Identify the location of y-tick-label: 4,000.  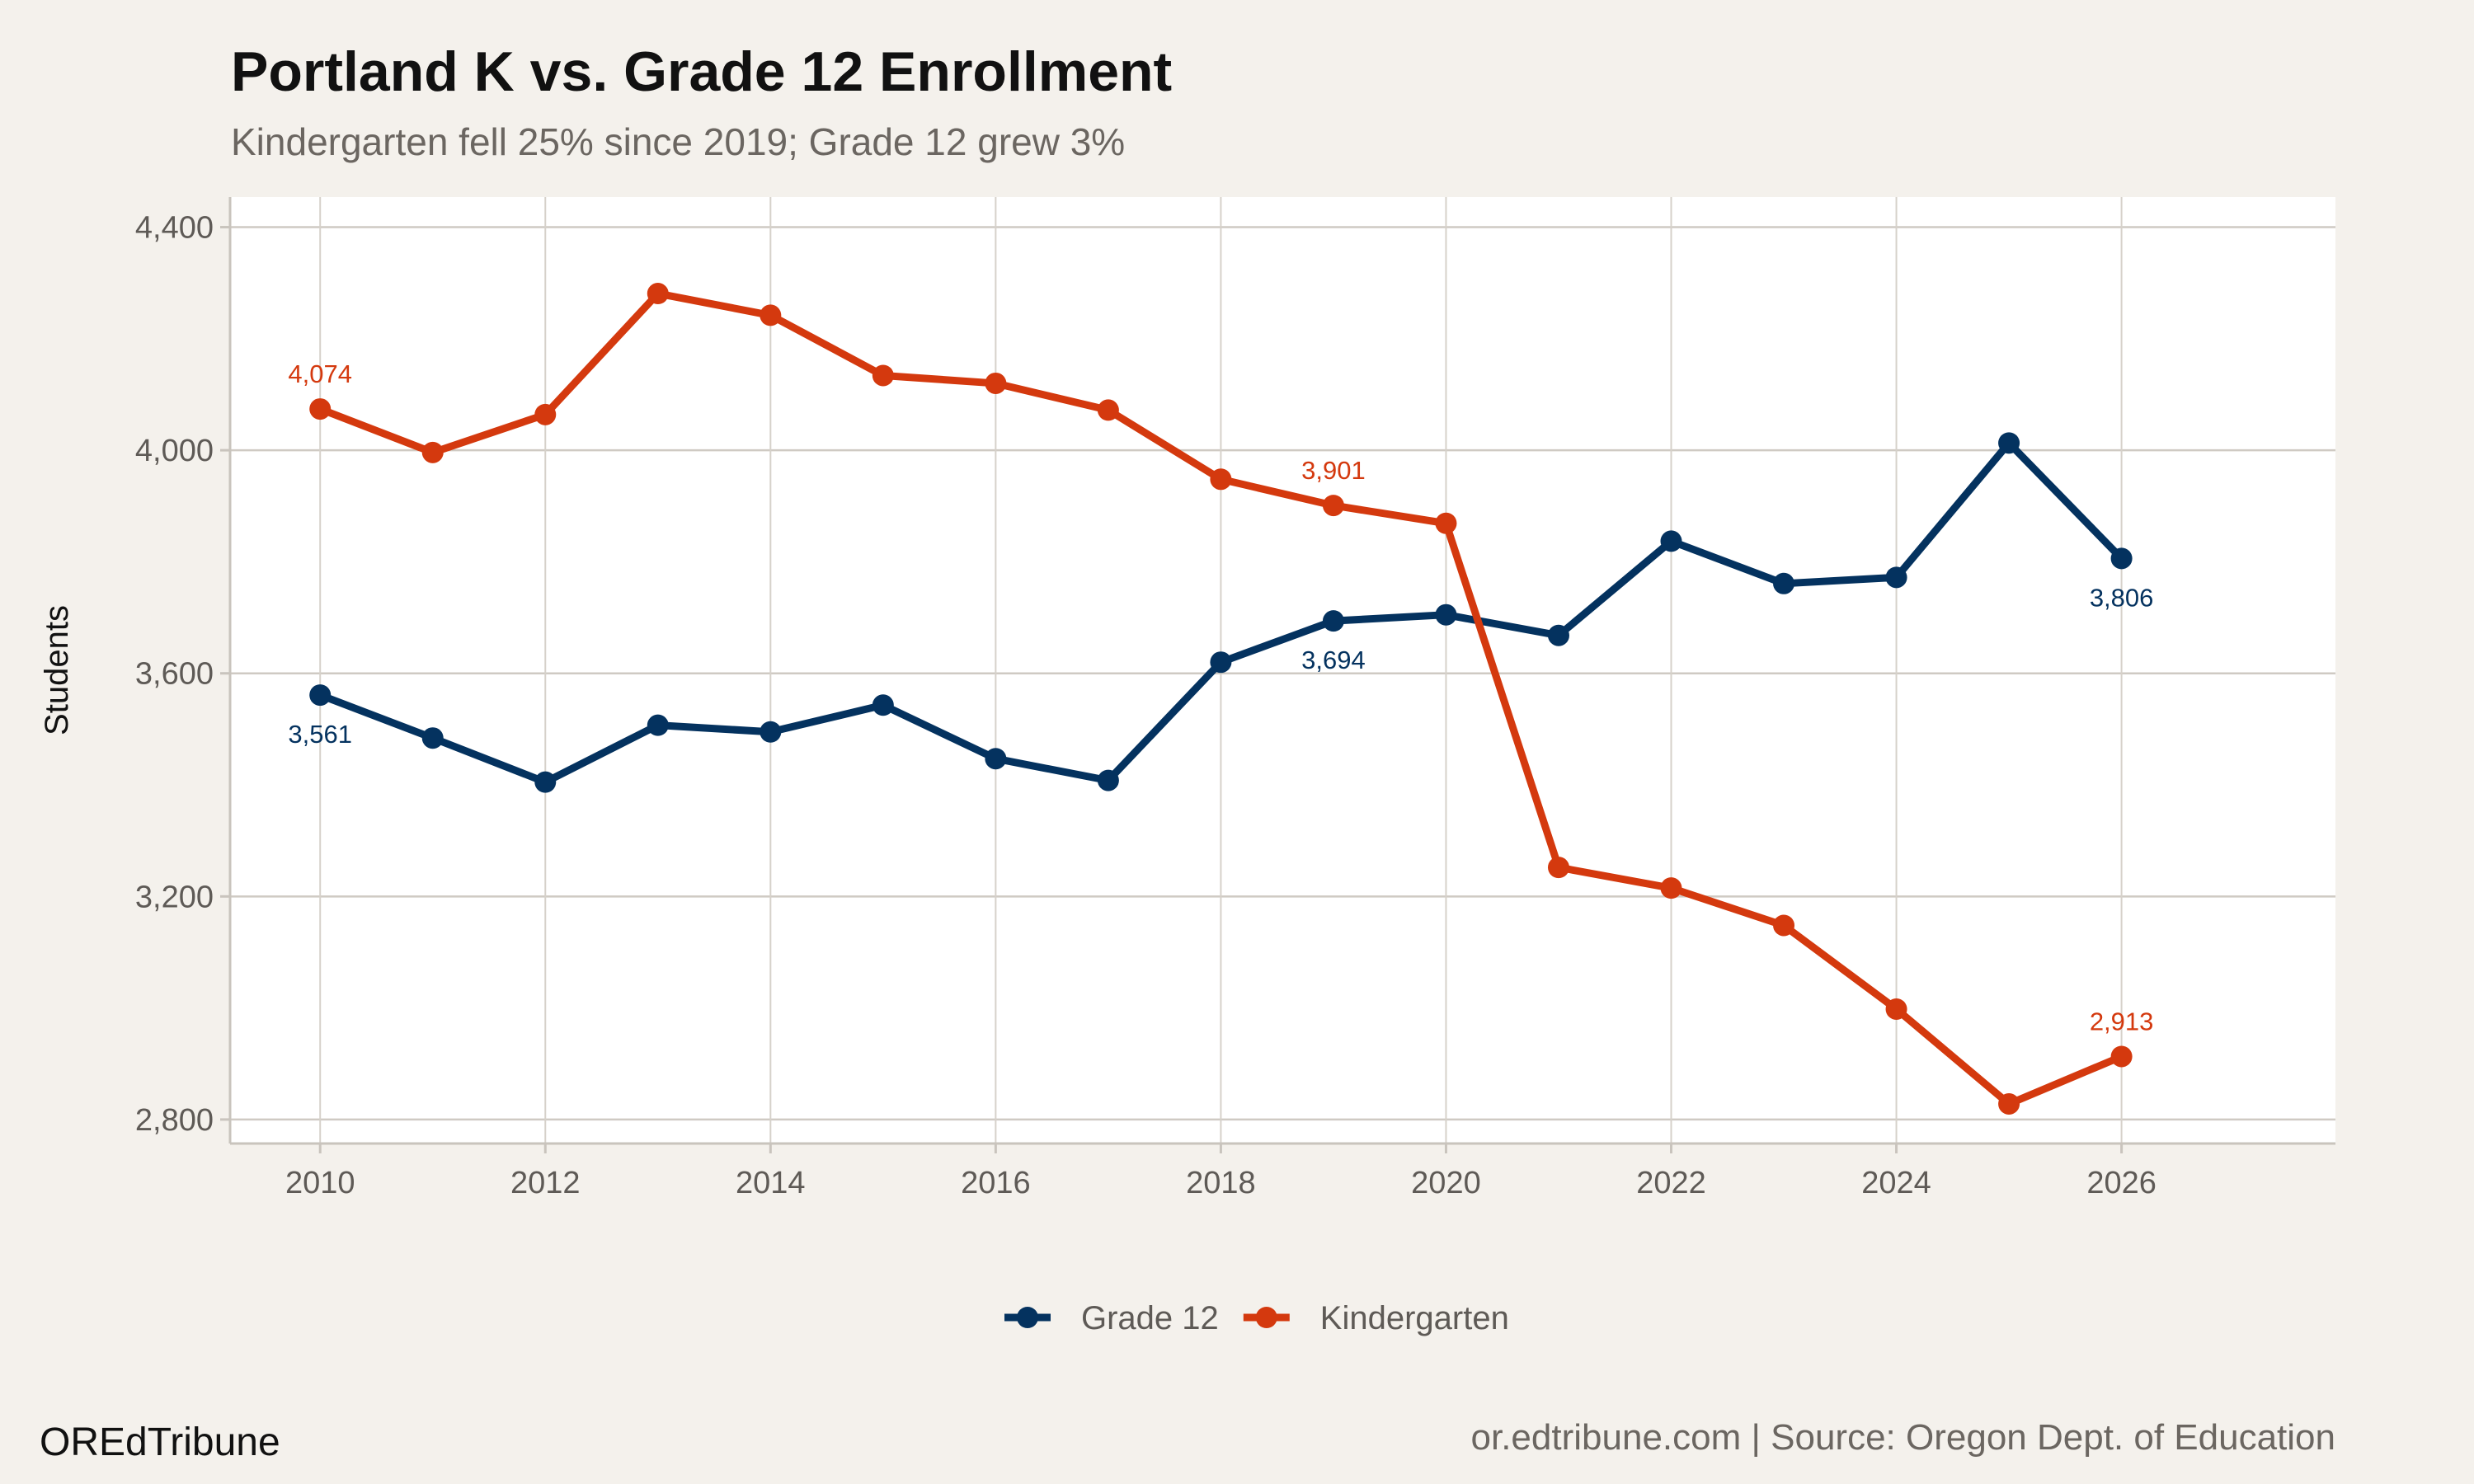
(174, 451).